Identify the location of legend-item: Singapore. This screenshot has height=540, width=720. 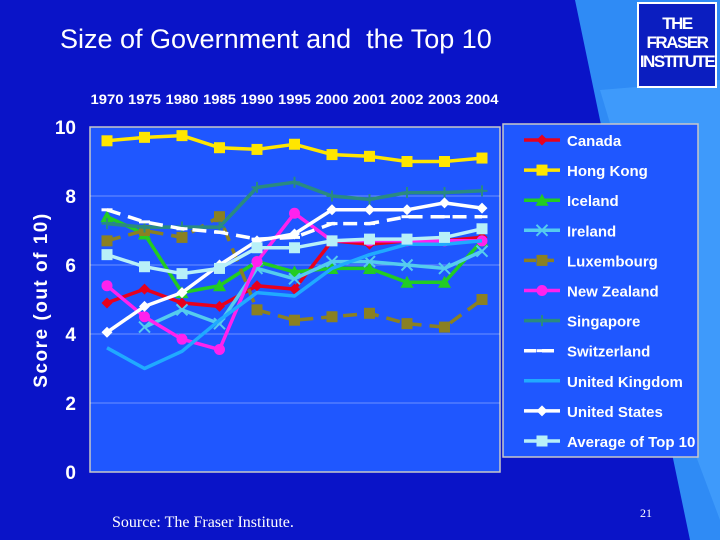
(582, 322).